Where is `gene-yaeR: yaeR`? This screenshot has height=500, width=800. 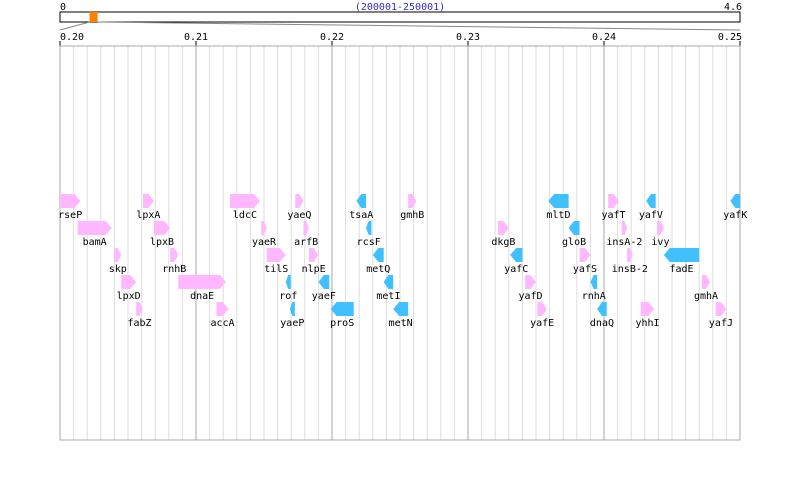 gene-yaeR: yaeR is located at coordinates (264, 234).